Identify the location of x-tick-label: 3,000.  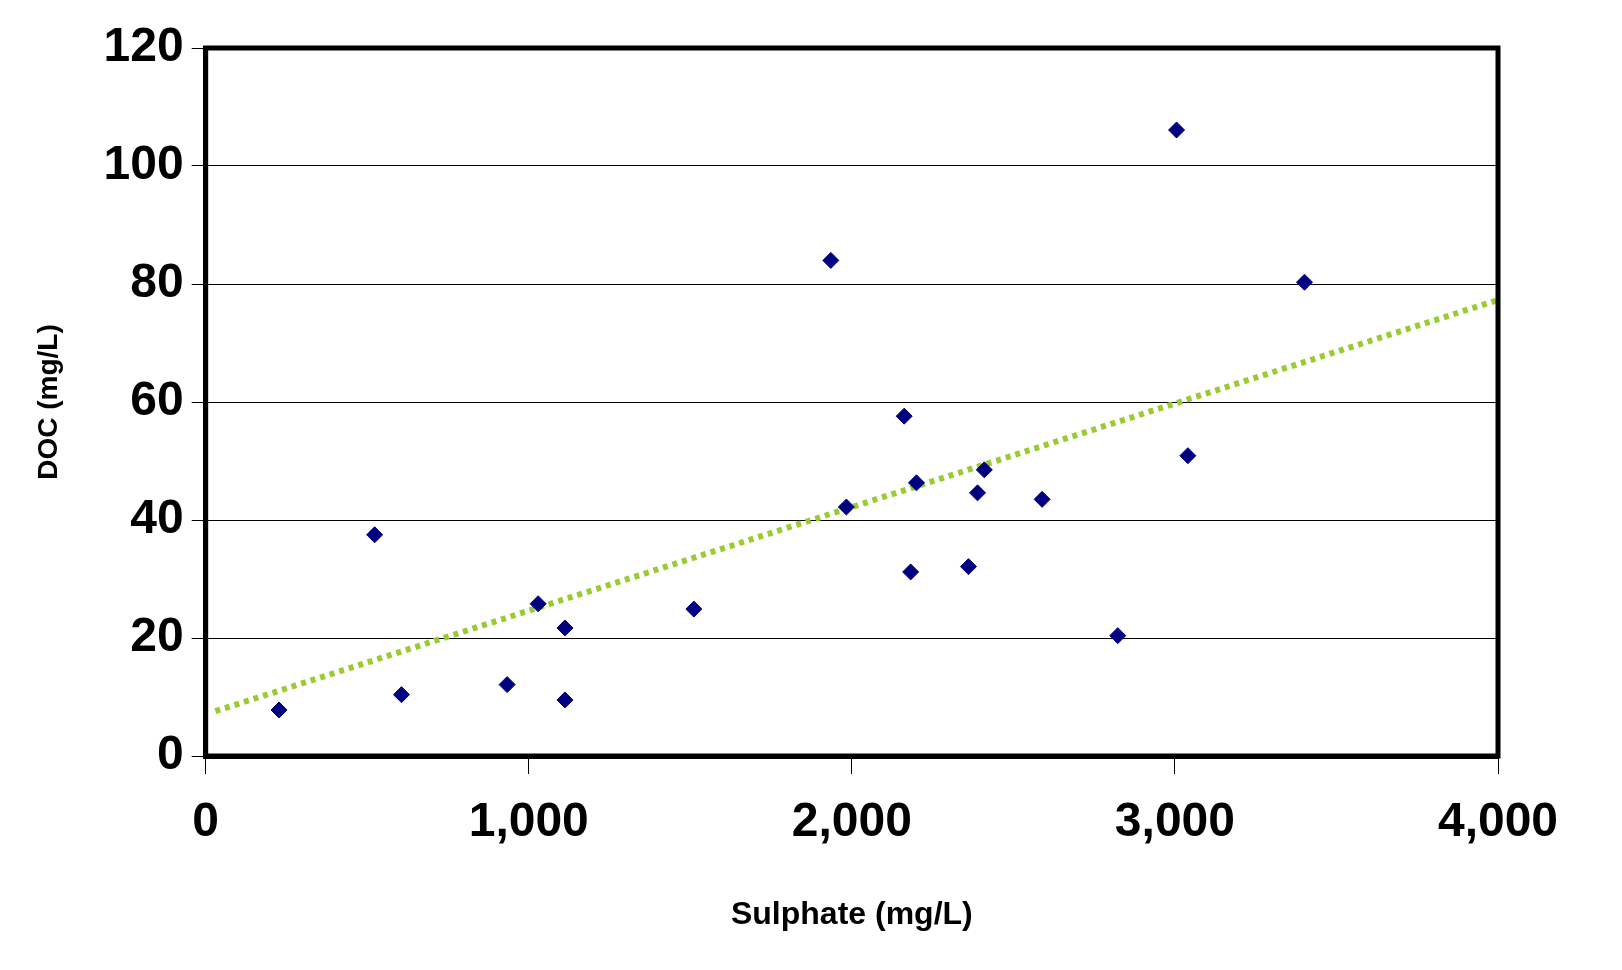
(1174, 820).